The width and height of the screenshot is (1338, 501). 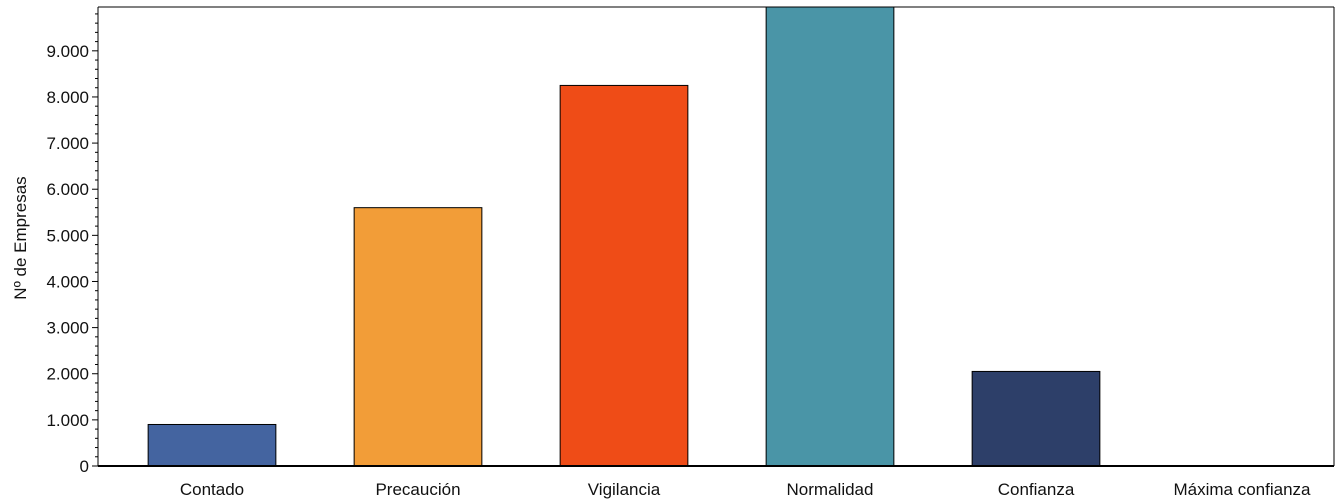 I want to click on y-tick-label: 4.000, so click(x=67, y=281).